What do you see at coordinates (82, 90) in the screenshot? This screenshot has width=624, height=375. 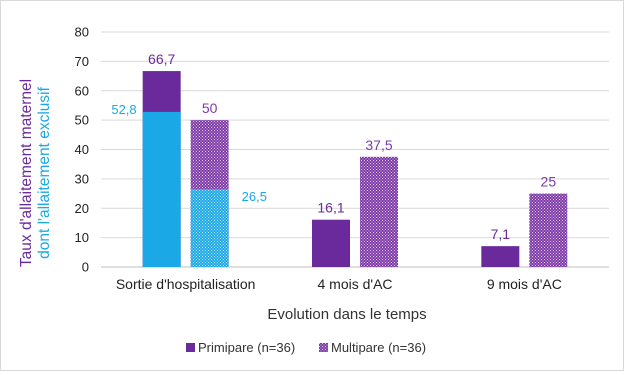 I see `y-tick-label: 60` at bounding box center [82, 90].